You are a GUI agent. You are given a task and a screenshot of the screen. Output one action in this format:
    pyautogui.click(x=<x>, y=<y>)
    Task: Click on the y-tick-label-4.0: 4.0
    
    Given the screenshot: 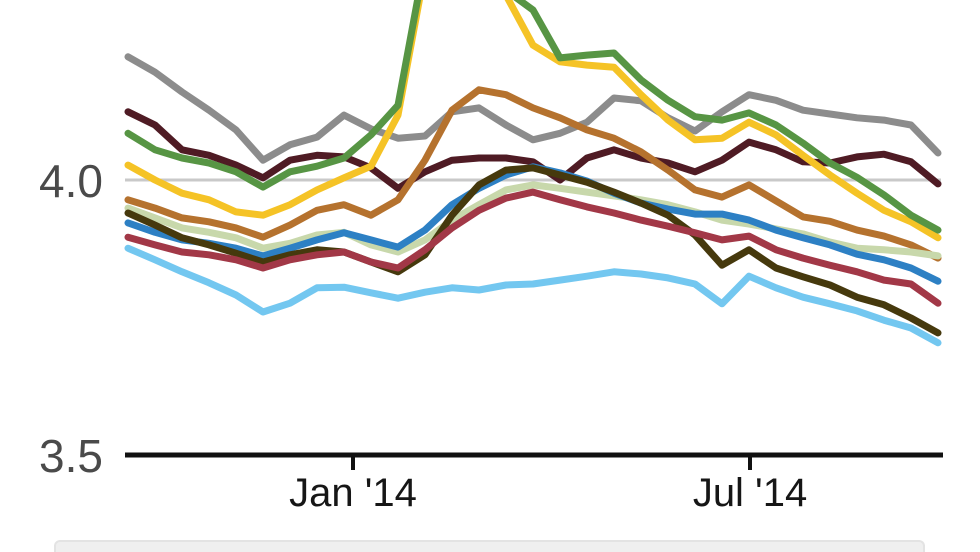 What is the action you would take?
    pyautogui.click(x=71, y=181)
    